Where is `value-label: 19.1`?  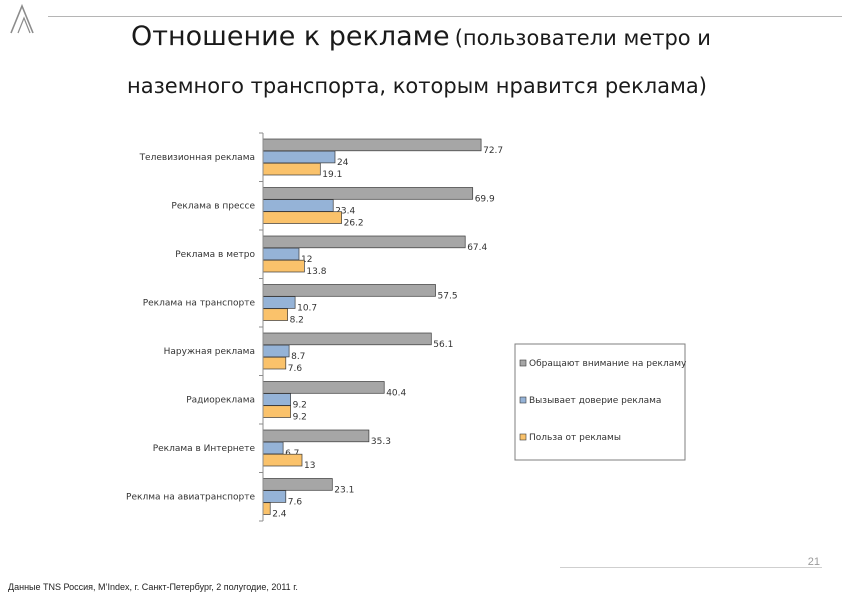 value-label: 19.1 is located at coordinates (332, 175).